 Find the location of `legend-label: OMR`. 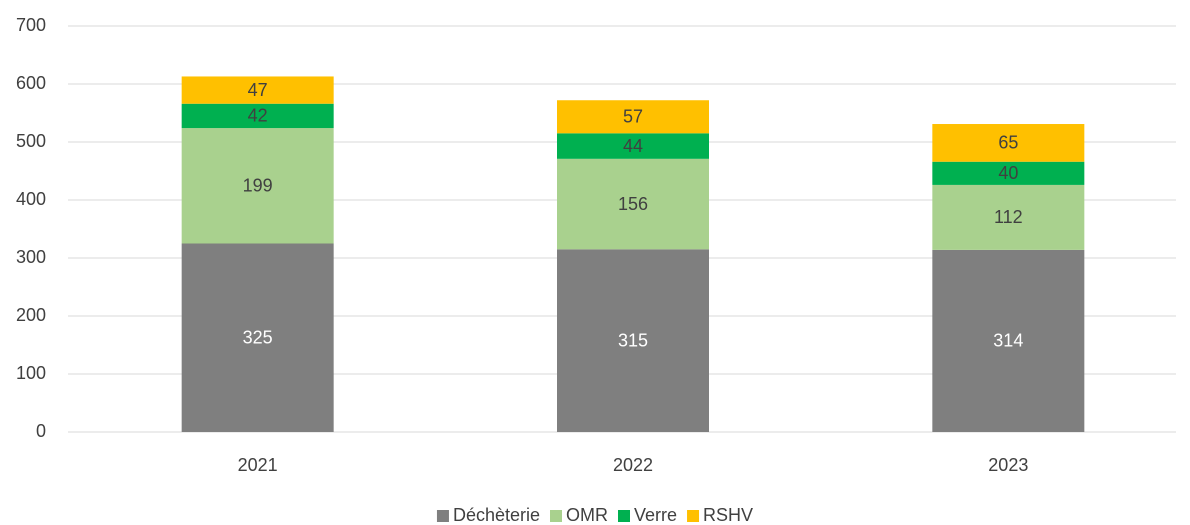

legend-label: OMR is located at coordinates (587, 515).